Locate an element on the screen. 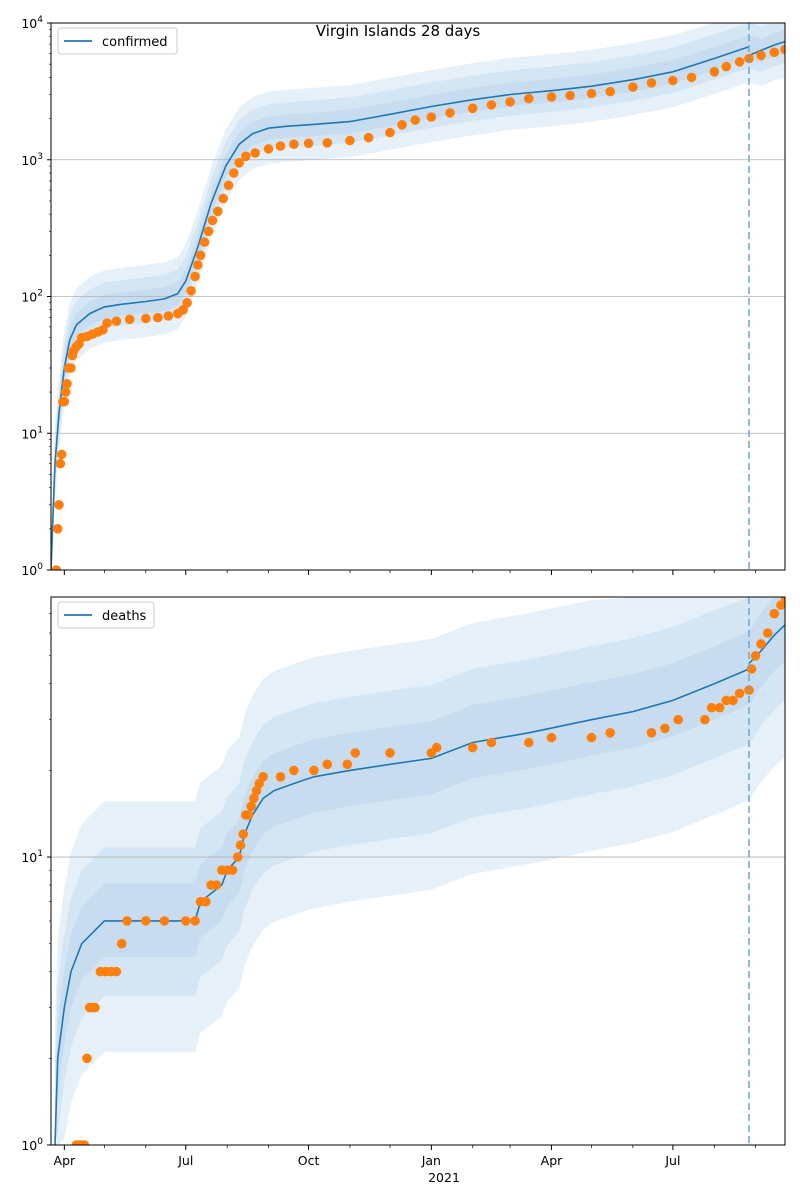  x-tick-label: Apr is located at coordinates (65, 1160).